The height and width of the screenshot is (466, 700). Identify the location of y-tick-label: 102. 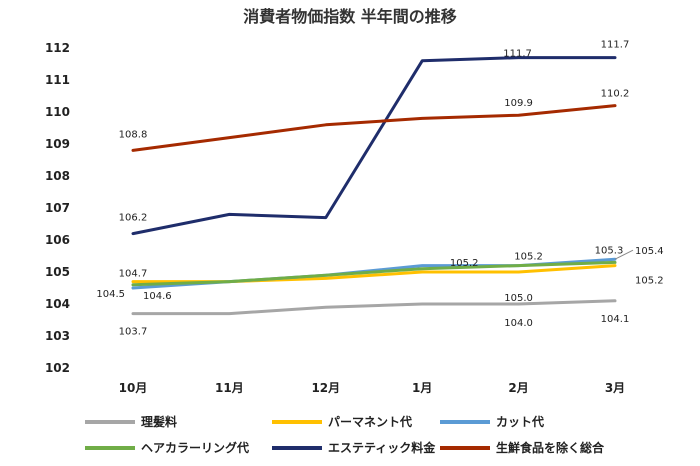
(57, 368).